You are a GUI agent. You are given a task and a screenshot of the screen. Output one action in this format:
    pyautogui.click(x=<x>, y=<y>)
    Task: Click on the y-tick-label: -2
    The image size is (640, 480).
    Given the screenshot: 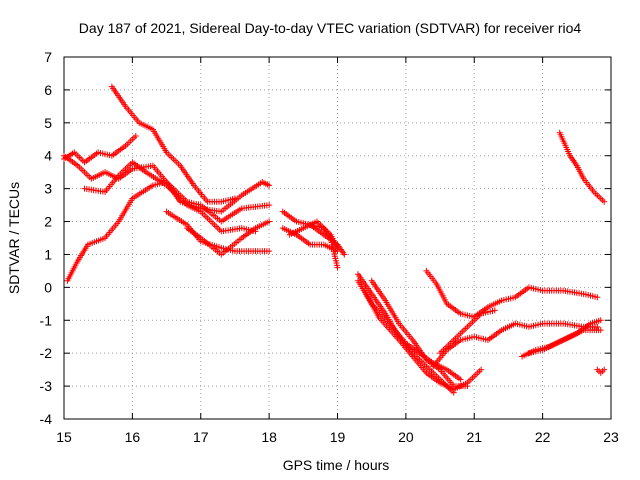 What is the action you would take?
    pyautogui.click(x=46, y=353)
    